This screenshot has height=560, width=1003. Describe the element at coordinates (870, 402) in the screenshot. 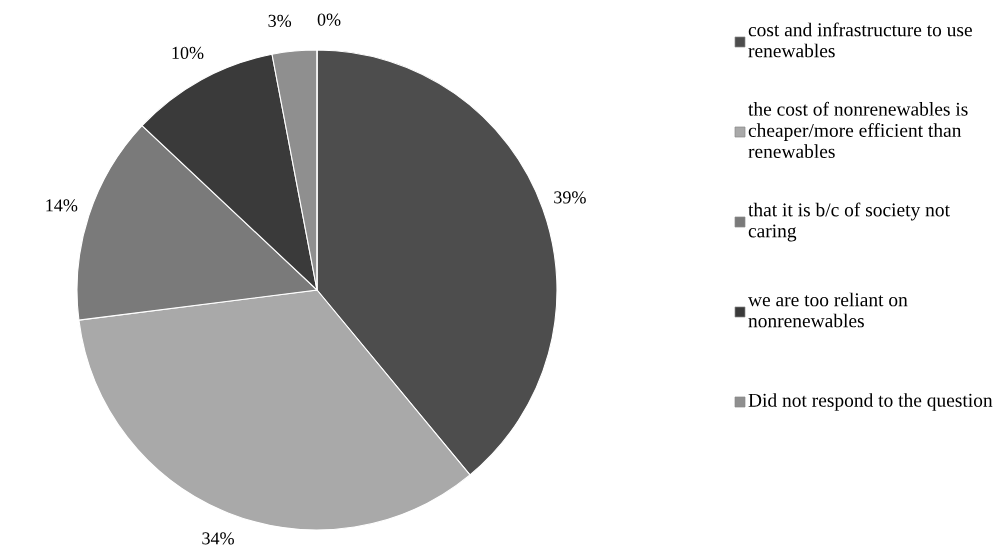

I see `legend-label: Did not respond to the question` at that location.